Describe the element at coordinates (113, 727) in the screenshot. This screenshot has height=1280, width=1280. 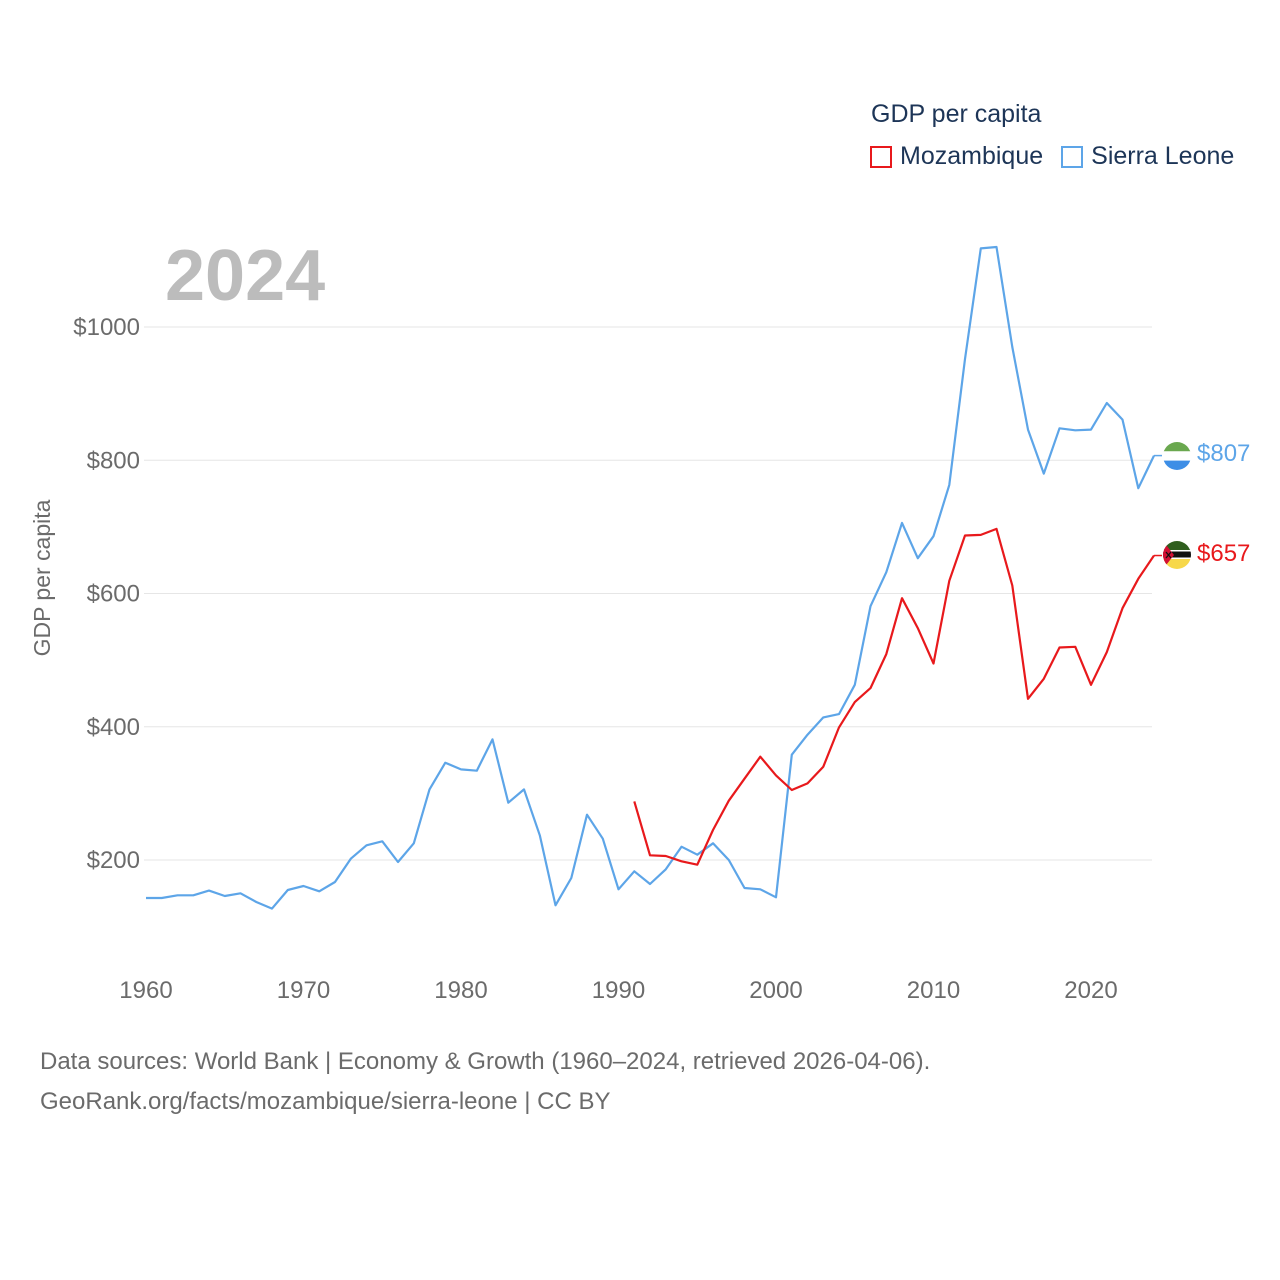
I see `y-tick-label: $400` at that location.